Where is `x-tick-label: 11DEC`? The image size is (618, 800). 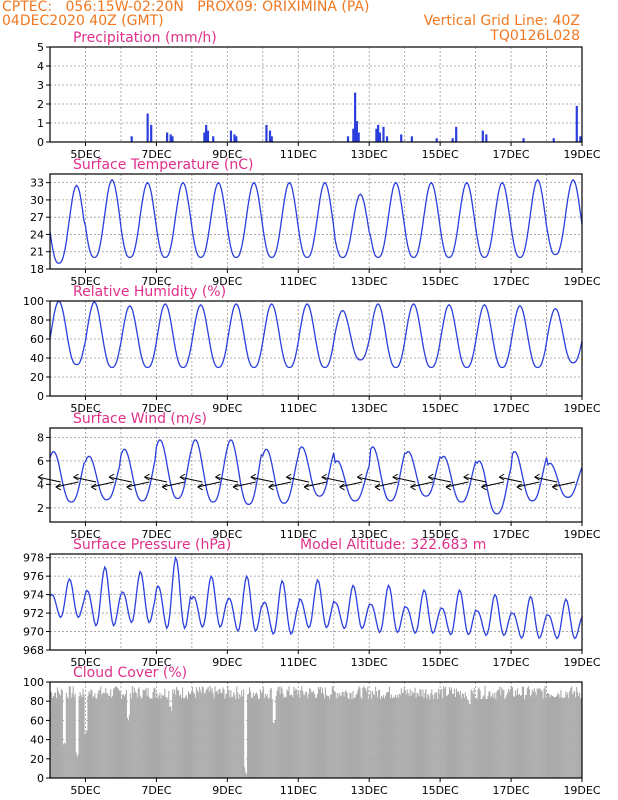 x-tick-label: 11DEC is located at coordinates (298, 534).